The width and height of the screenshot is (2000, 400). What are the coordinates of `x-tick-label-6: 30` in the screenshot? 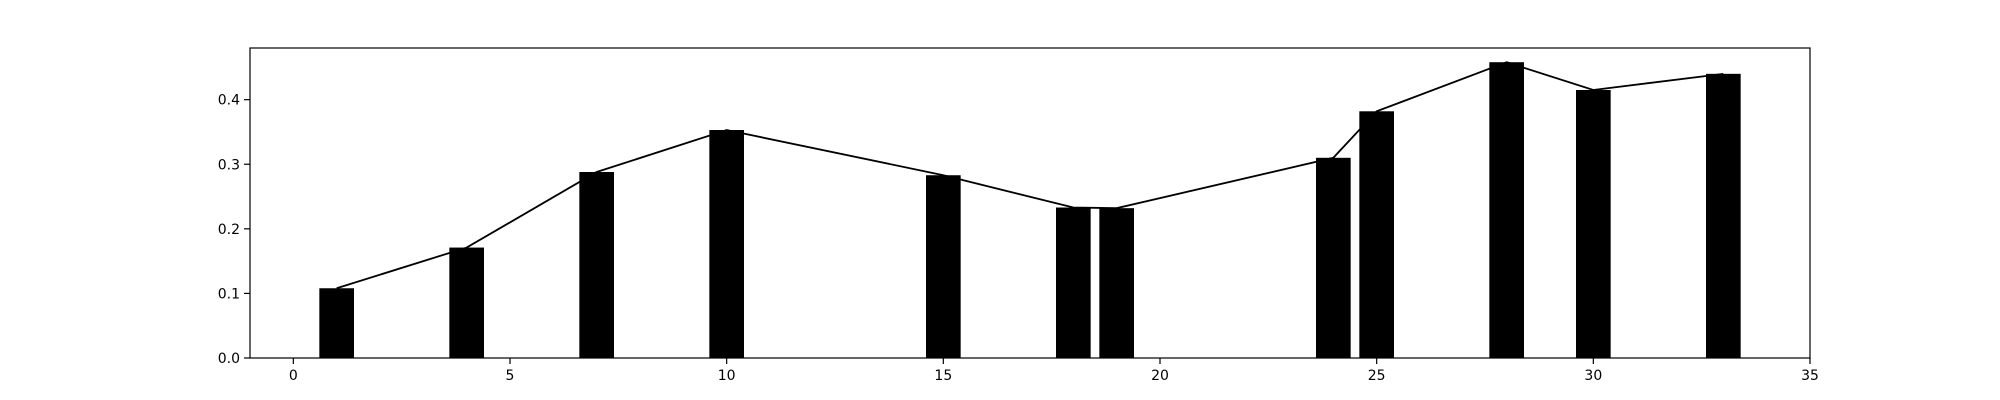 It's located at (1593, 376).